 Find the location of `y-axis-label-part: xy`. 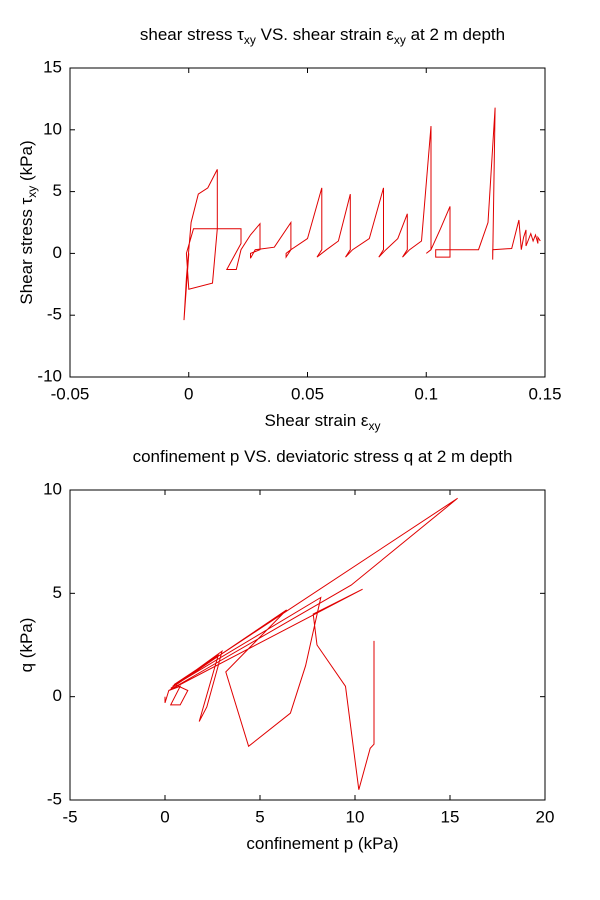

y-axis-label-part: xy is located at coordinates (32, 192).